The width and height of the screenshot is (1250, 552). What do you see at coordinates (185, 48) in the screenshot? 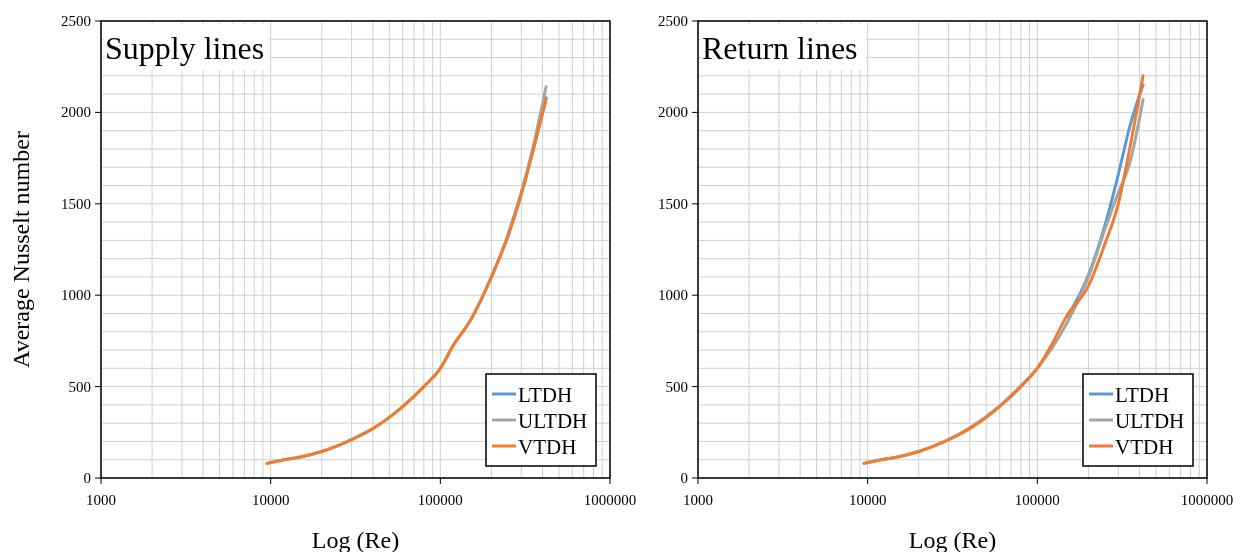
I see `chart-title: Supply lines` at bounding box center [185, 48].